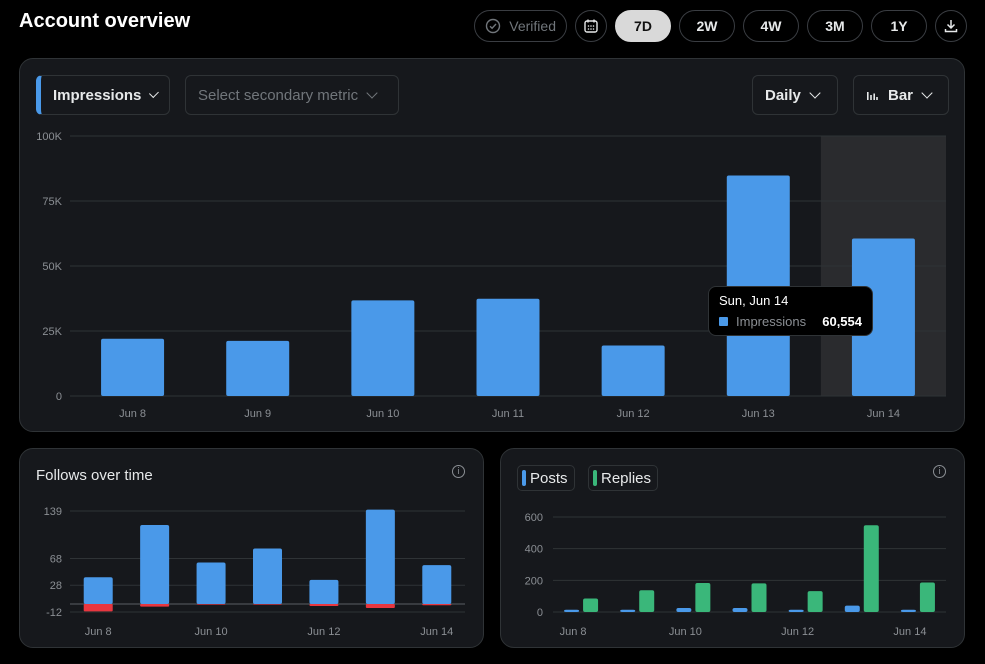  What do you see at coordinates (735, 575) in the screenshot?
I see `posts-replies-chart: 600 400 200 0 Jun 8 Jun 10 Jun 12 Jun 14` at bounding box center [735, 575].